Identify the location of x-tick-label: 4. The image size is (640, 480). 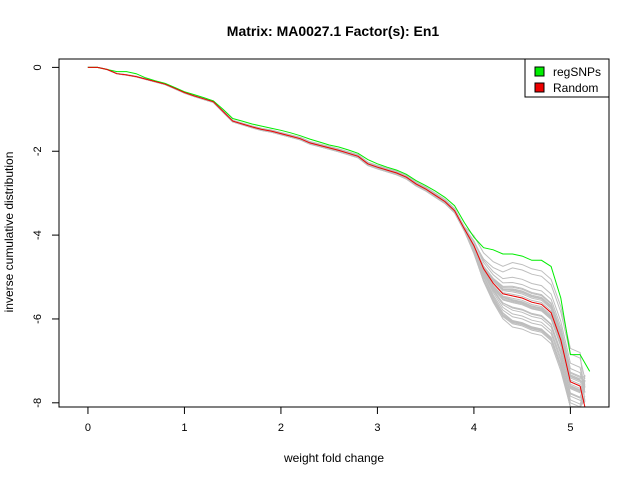
(474, 428).